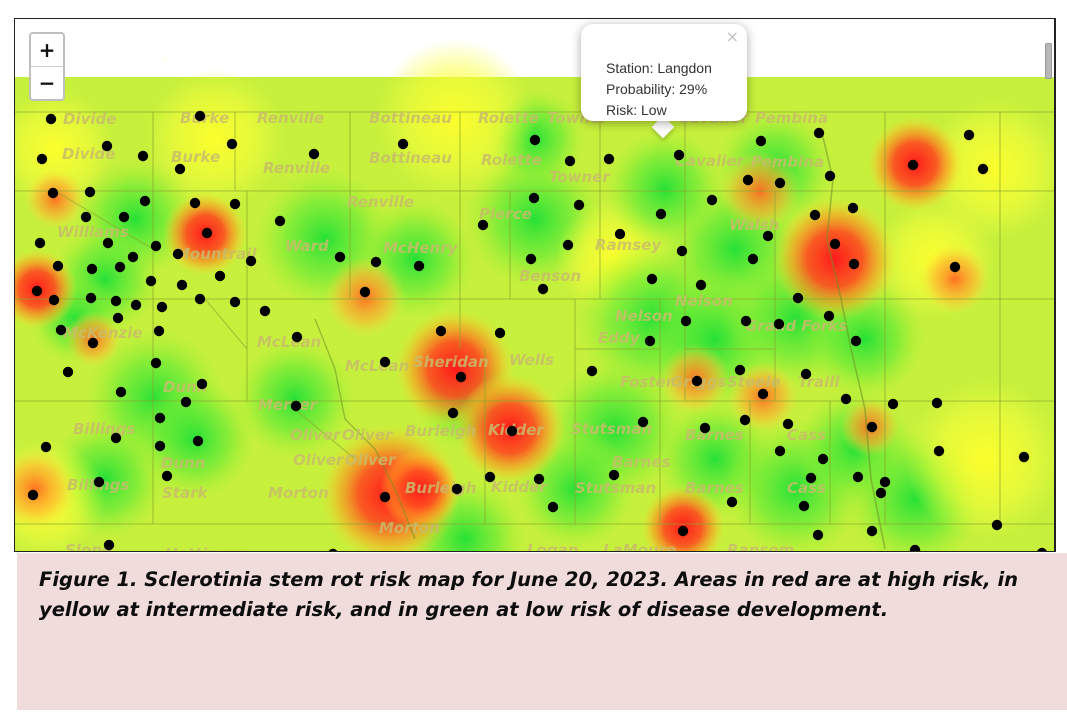  What do you see at coordinates (47, 82) in the screenshot?
I see `zoom-out-button: −` at bounding box center [47, 82].